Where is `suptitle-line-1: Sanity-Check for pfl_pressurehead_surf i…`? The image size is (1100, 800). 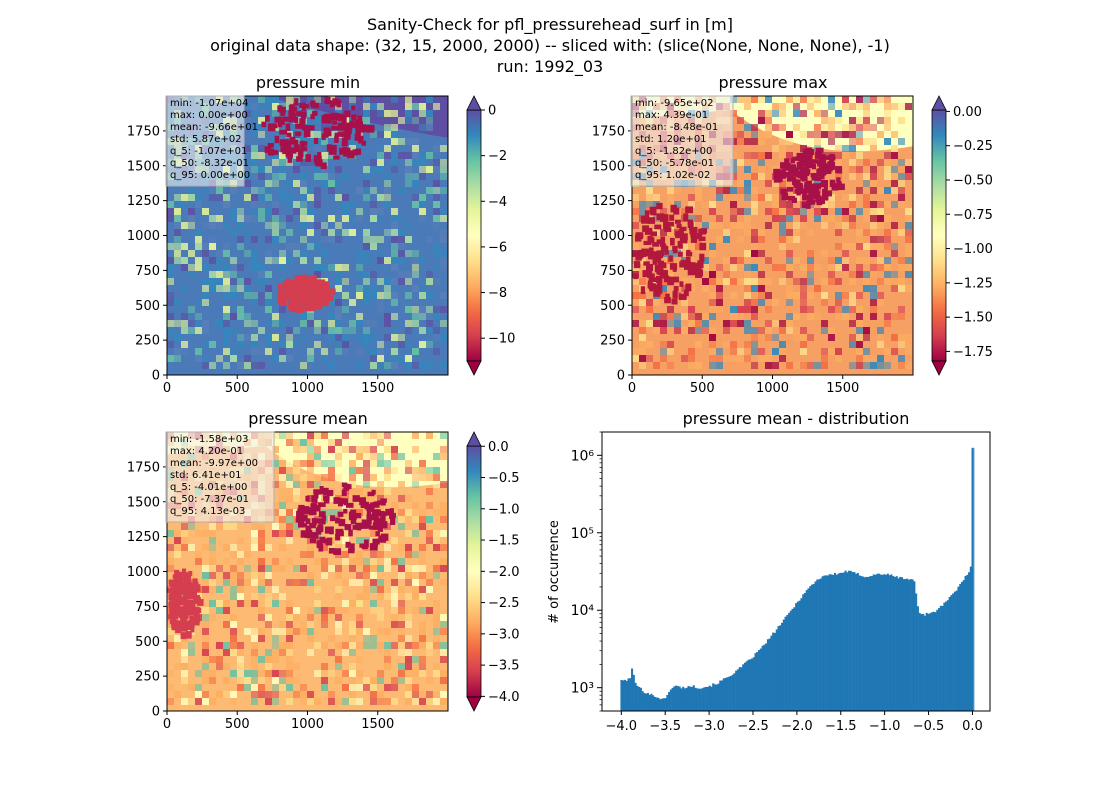 suptitle-line-1: Sanity-Check for pfl_pressurehead_surf i… is located at coordinates (550, 25).